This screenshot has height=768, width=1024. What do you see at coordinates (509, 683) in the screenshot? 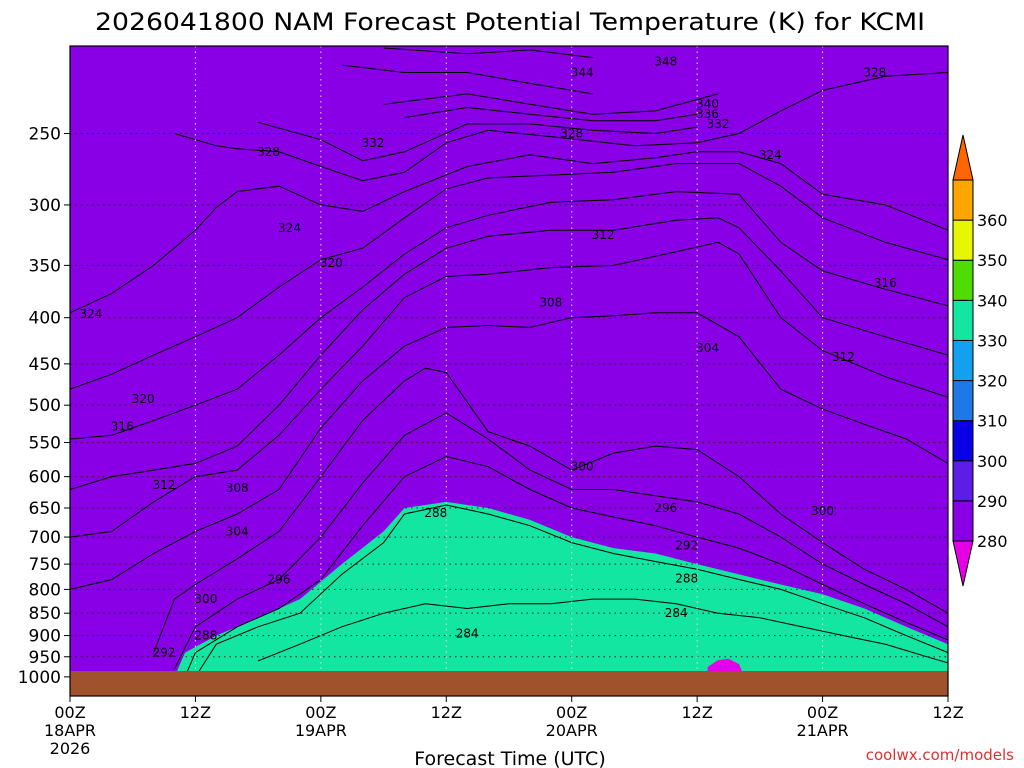
I see `ground-band` at bounding box center [509, 683].